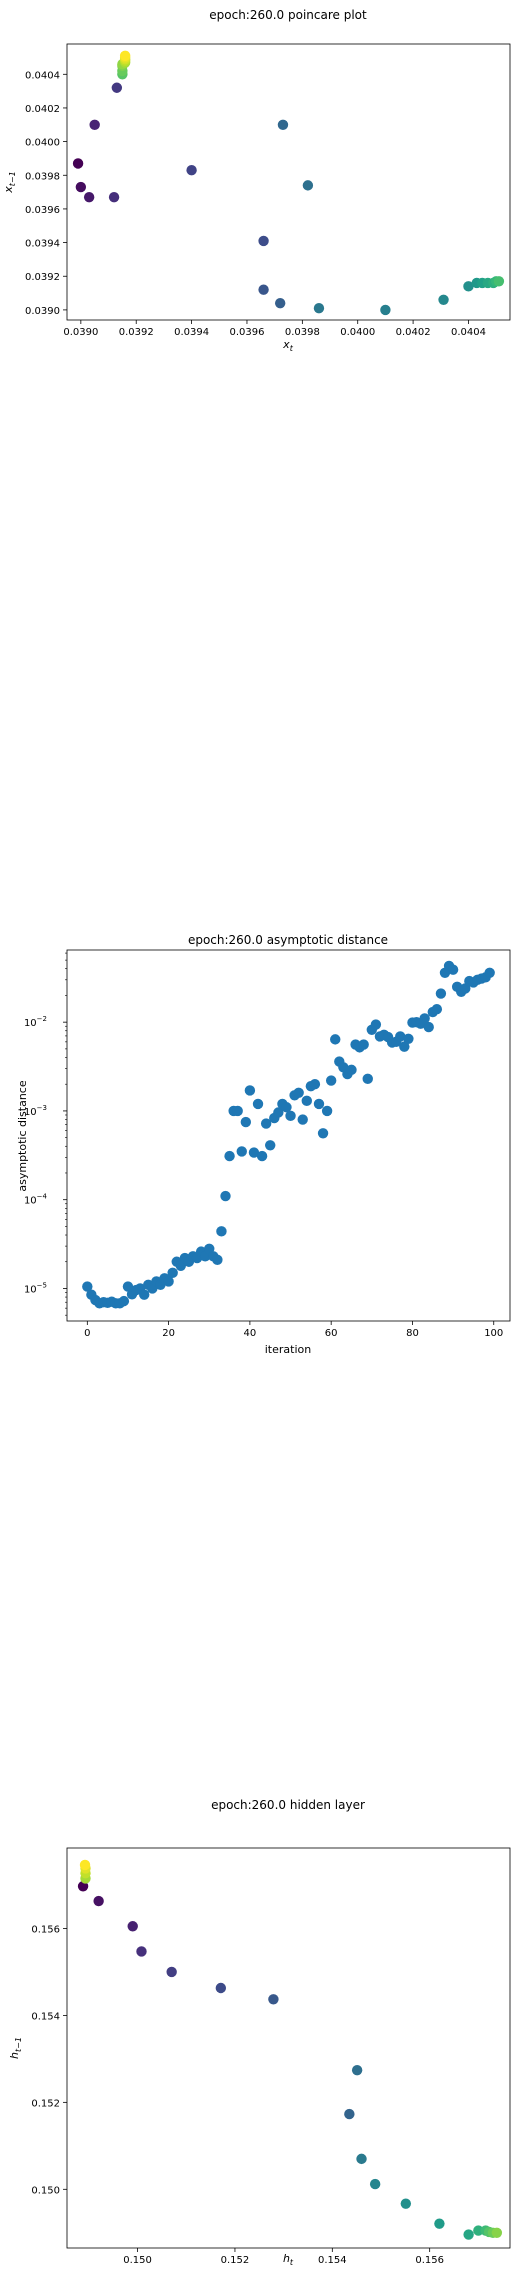  I want to click on y-tick-label: 0.154, so click(45, 2016).